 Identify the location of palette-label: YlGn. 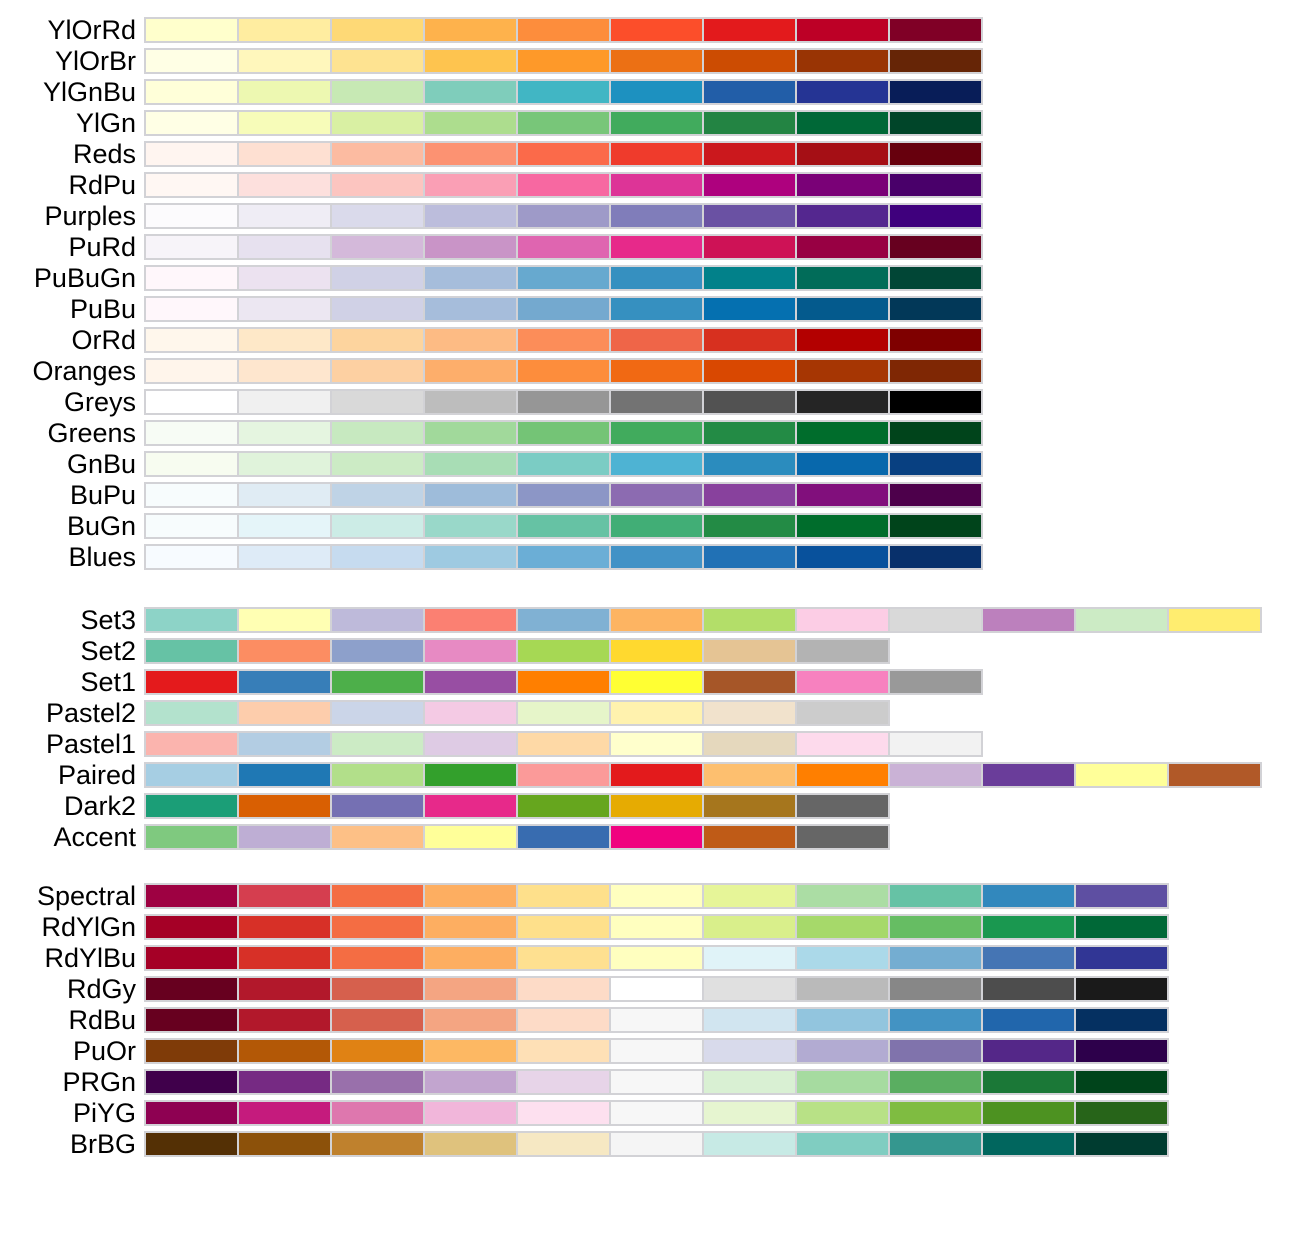
(105, 122).